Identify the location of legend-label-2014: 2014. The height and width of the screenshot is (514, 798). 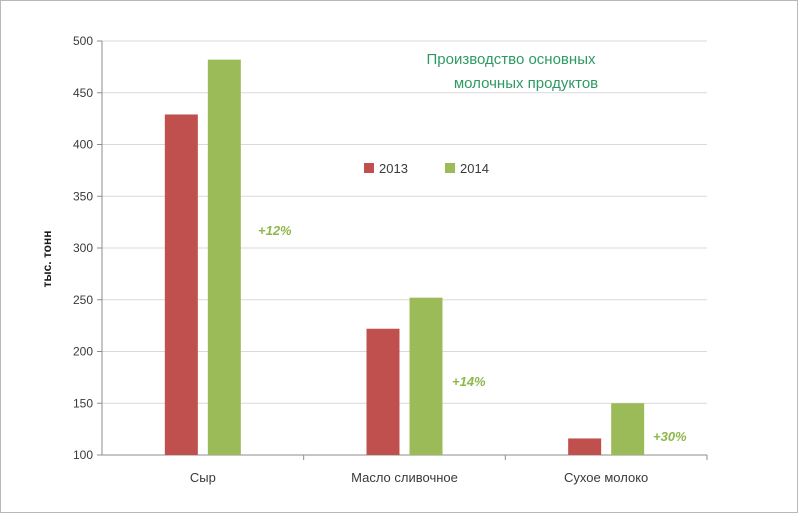
(474, 168).